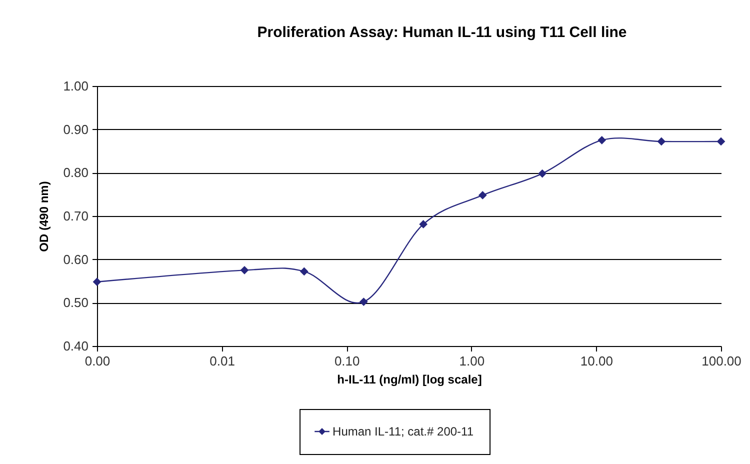  What do you see at coordinates (222, 361) in the screenshot?
I see `x-tick-label: 0.01` at bounding box center [222, 361].